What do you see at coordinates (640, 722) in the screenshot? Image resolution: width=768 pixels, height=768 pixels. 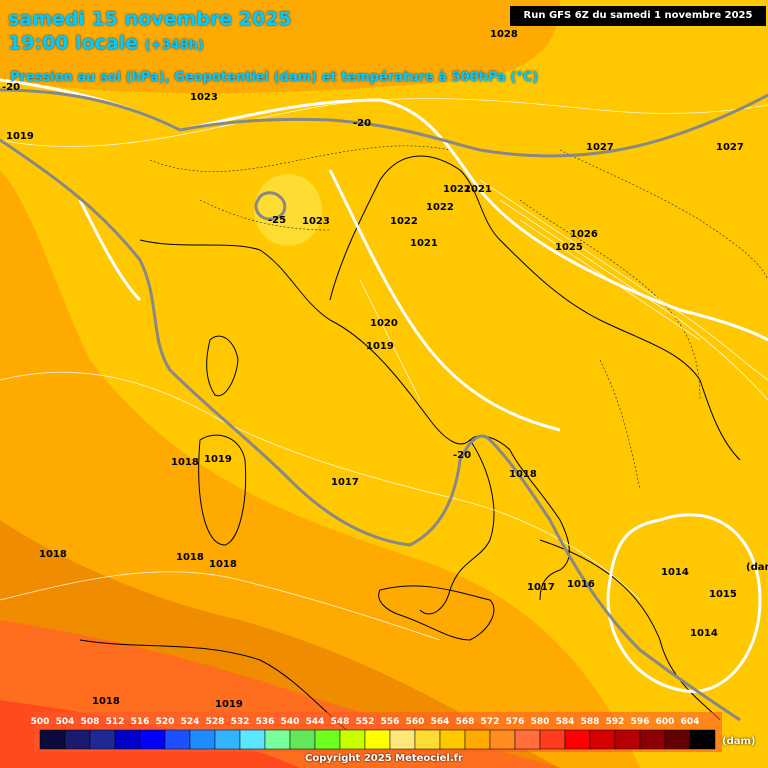 I see `legend-value: 596` at bounding box center [640, 722].